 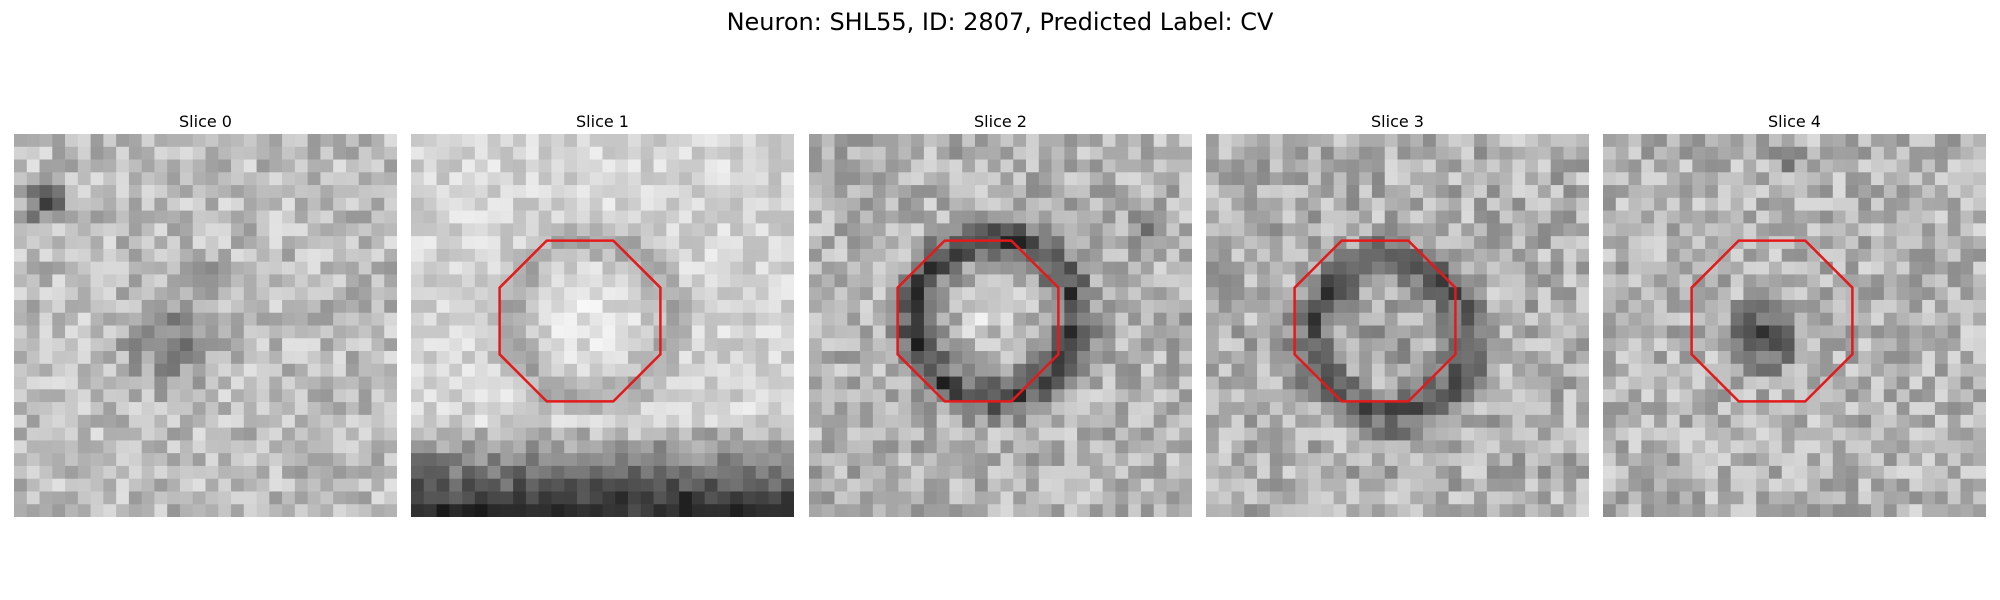 I want to click on slice-title: Slice 4, so click(x=1794, y=121).